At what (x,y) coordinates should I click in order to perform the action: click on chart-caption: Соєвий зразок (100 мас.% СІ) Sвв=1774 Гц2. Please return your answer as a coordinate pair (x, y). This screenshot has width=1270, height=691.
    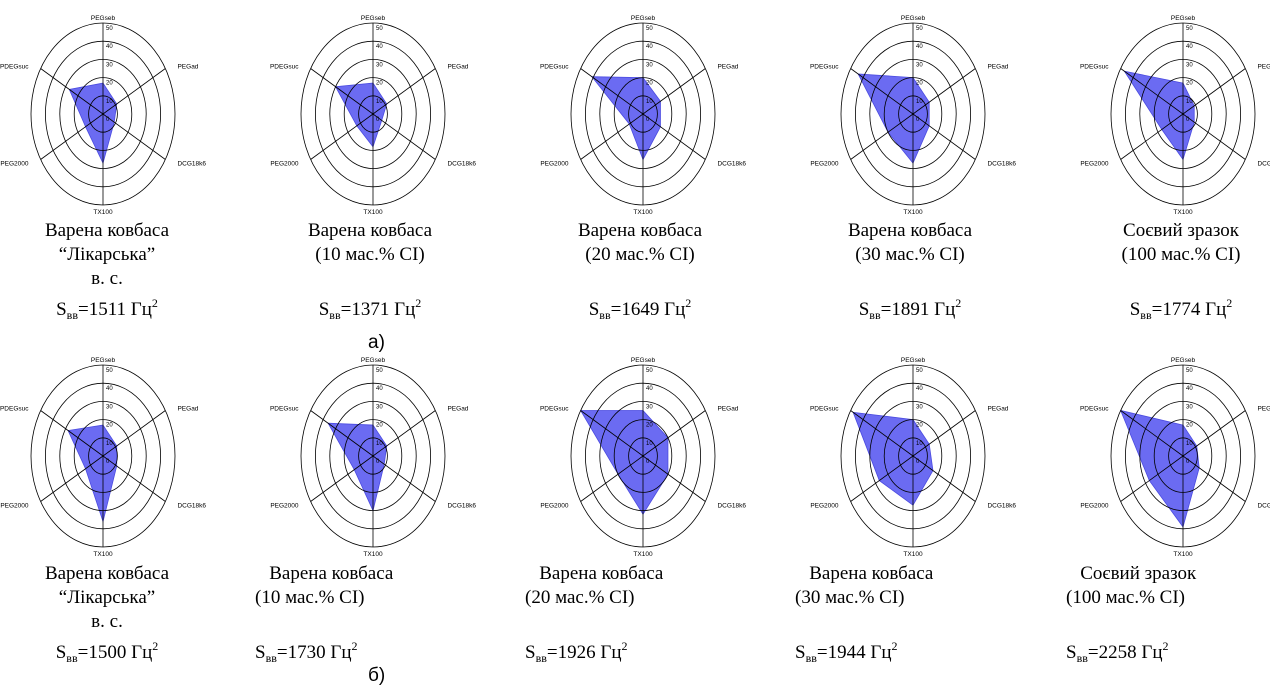
    Looking at the image, I should click on (1168, 273).